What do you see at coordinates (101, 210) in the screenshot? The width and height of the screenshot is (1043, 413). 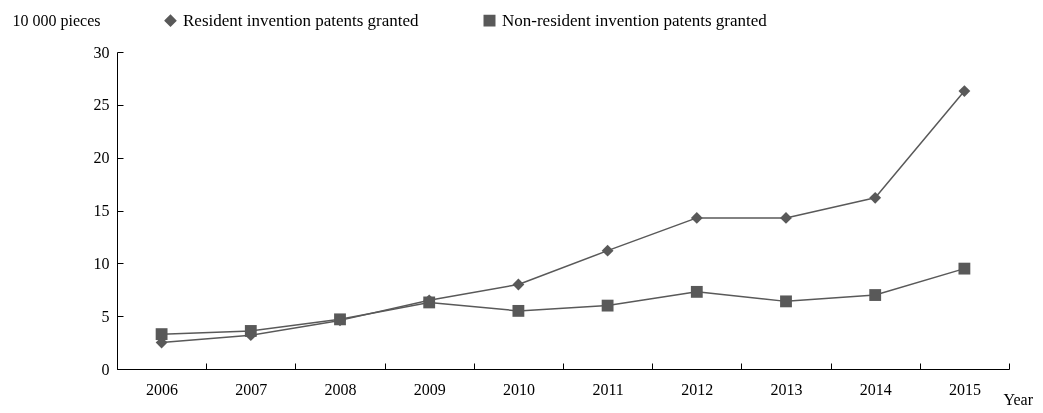 I see `y-tick-label: 15` at bounding box center [101, 210].